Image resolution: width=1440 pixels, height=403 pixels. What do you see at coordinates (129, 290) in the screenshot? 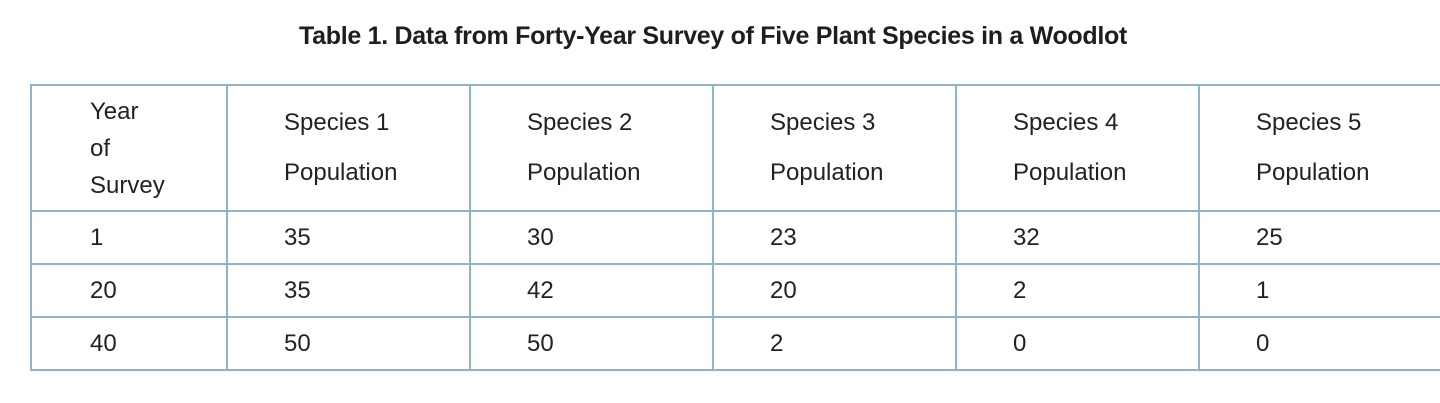
I see `year-cell: 20` at bounding box center [129, 290].